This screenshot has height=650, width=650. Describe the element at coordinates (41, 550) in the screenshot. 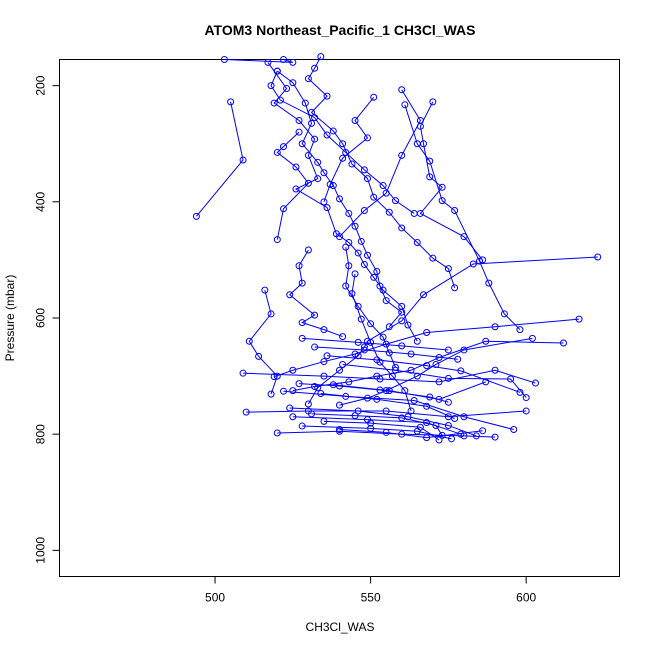

I see `y-tick-label: 1000` at that location.